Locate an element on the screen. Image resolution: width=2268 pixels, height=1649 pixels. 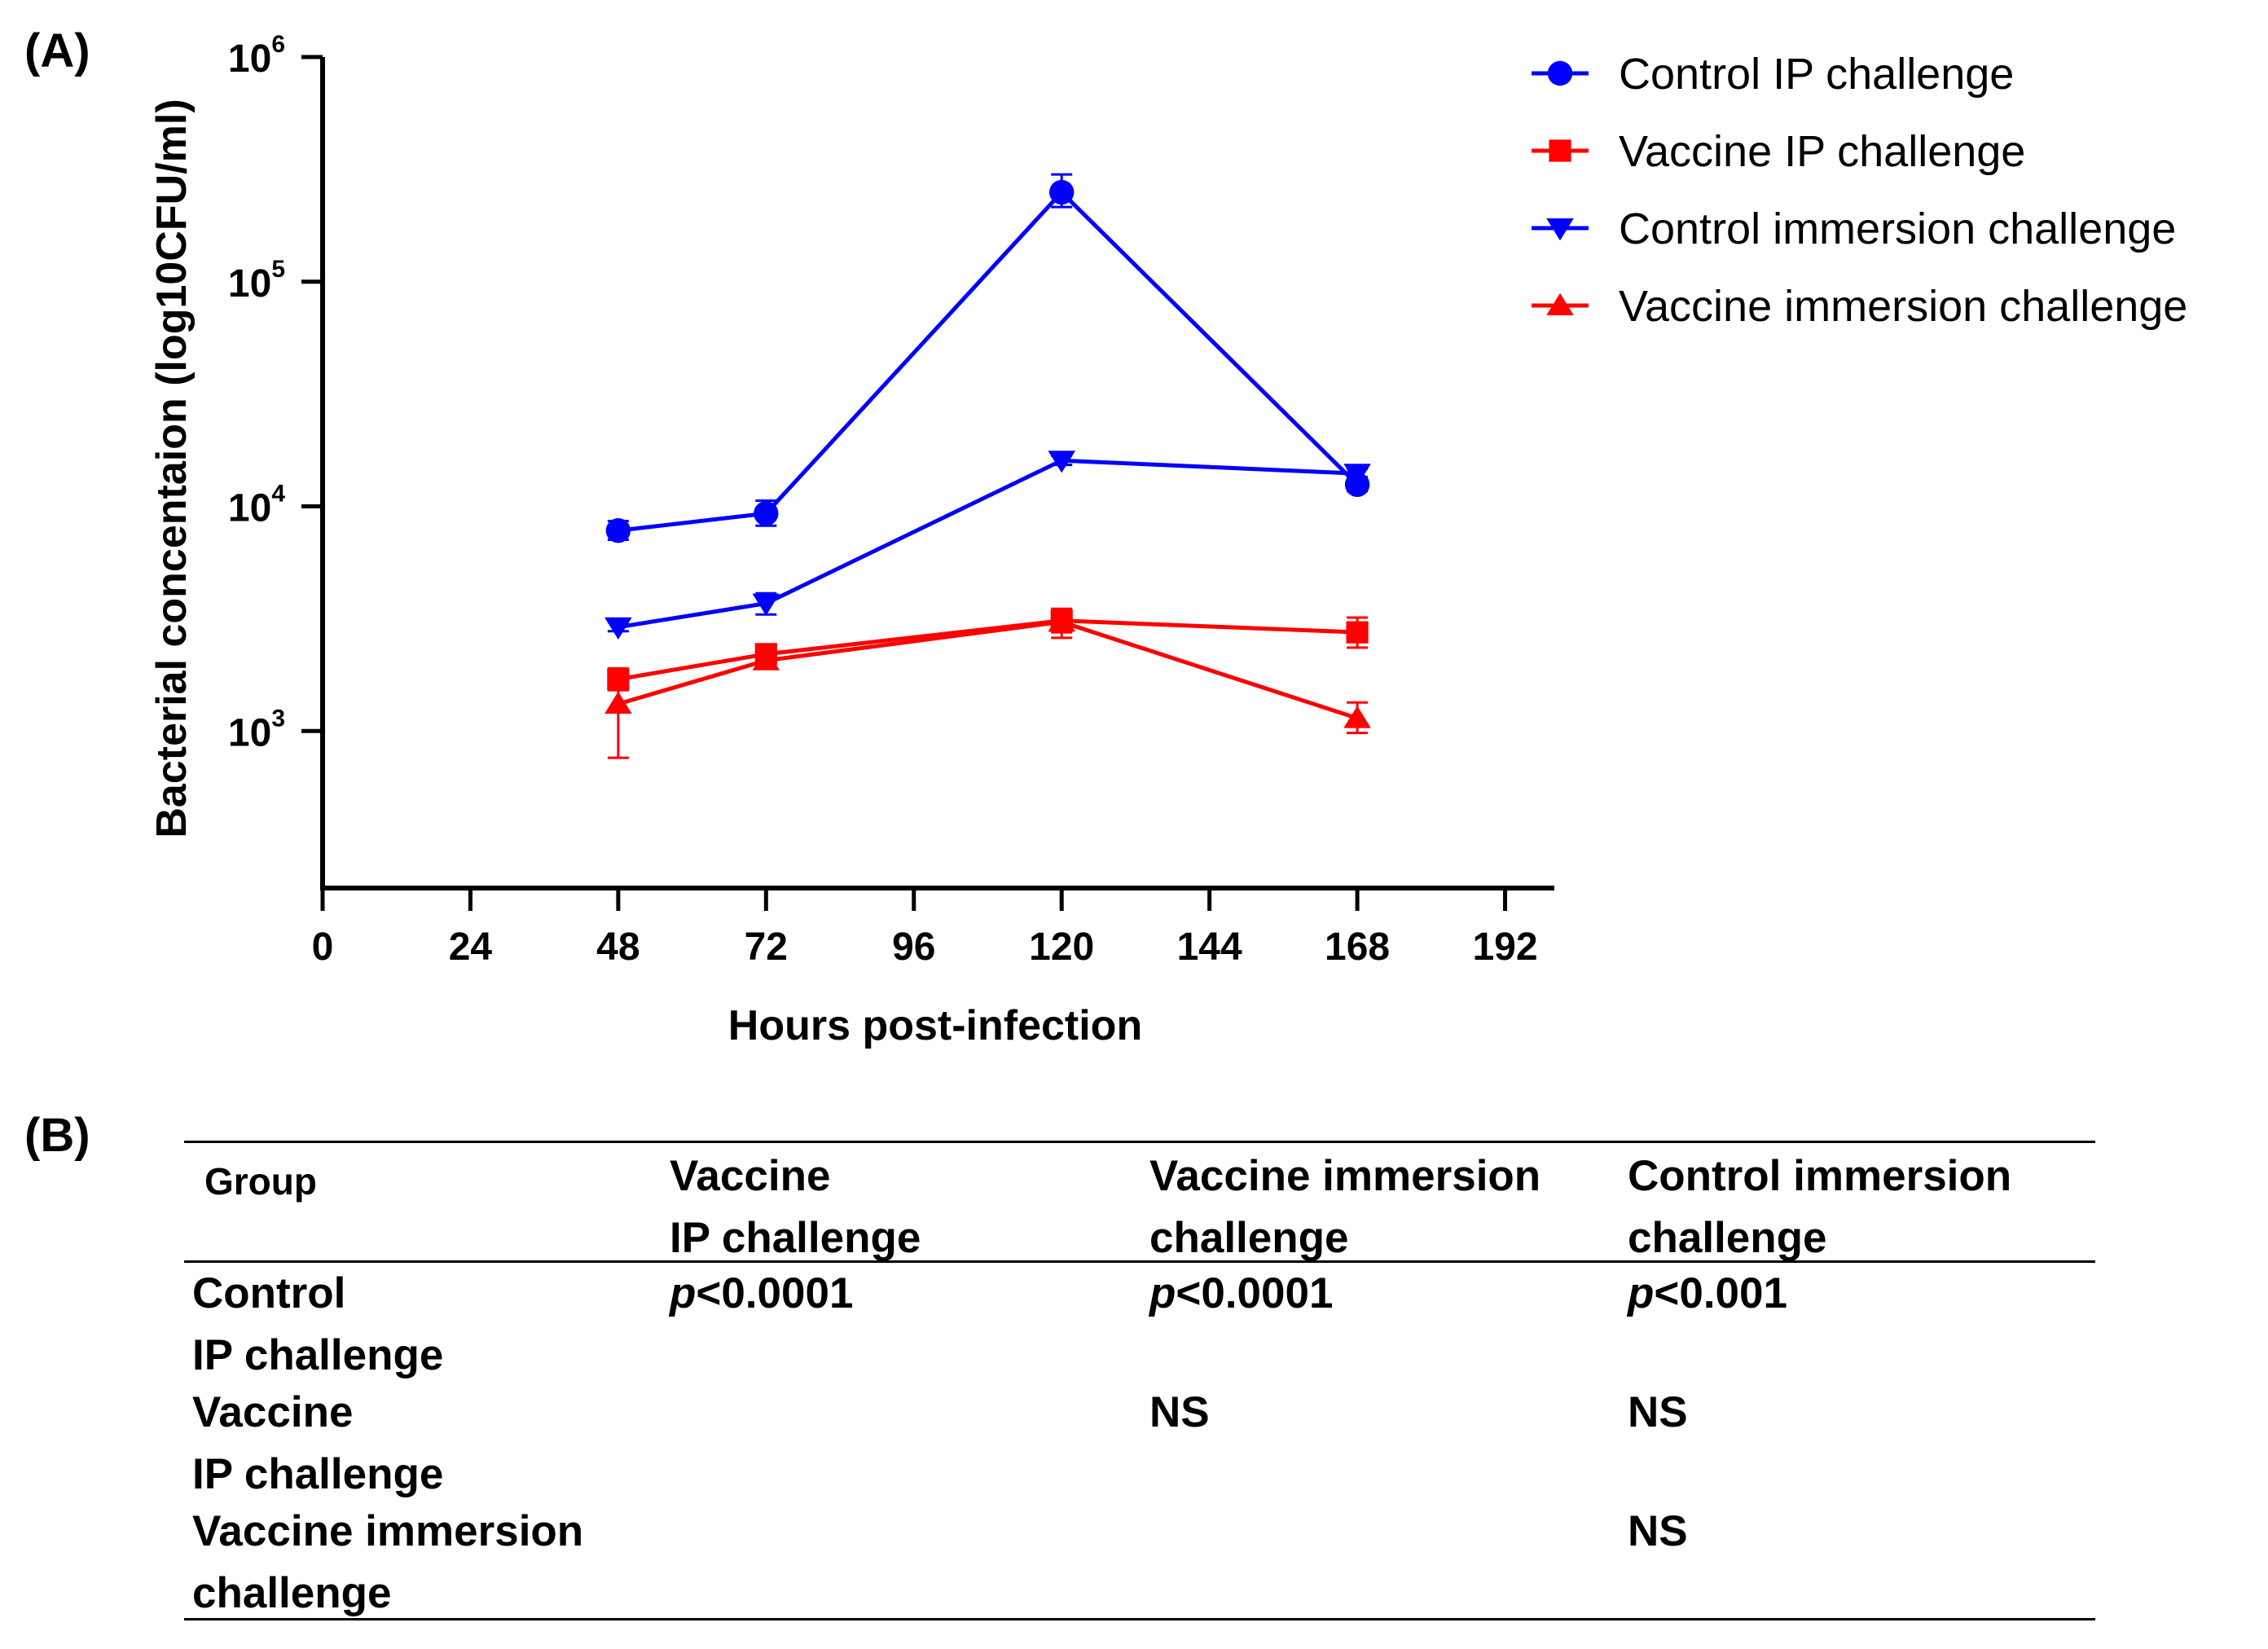
row-group-control-ip: Control IP challenge is located at coordinates (318, 1324).